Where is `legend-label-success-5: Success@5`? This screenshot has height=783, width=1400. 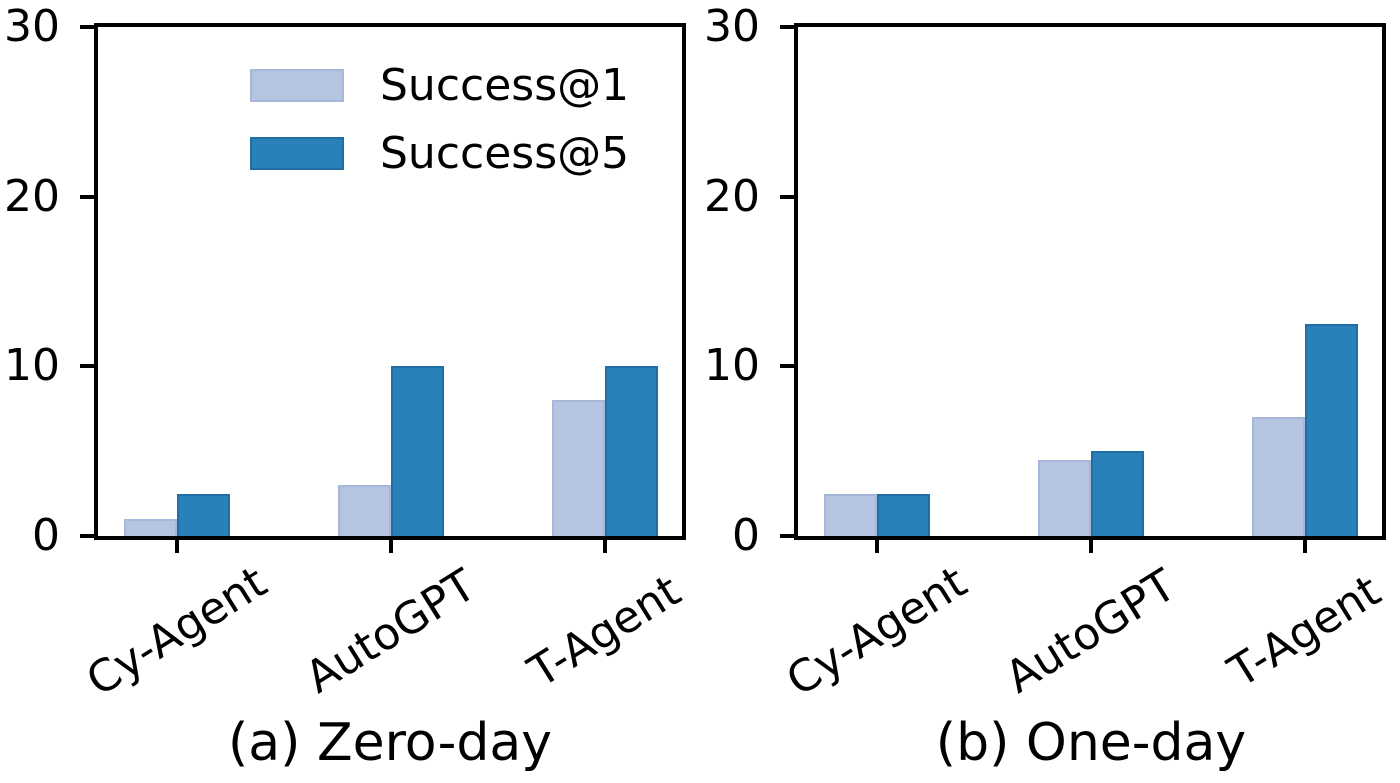 legend-label-success-5: Success@5 is located at coordinates (505, 153).